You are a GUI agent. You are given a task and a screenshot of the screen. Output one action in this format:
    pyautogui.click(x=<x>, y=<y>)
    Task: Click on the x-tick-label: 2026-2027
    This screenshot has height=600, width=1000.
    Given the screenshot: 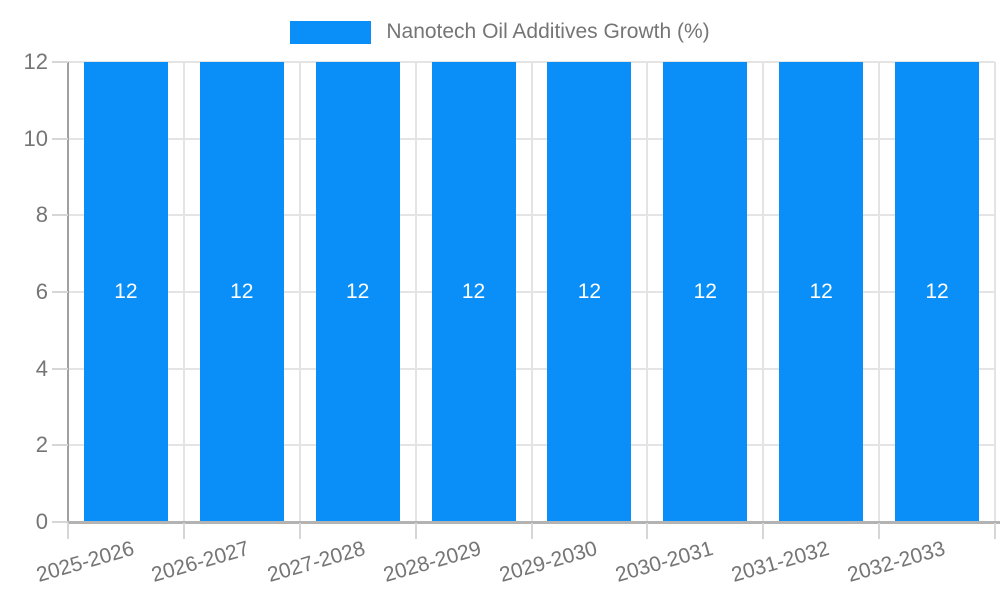 What is the action you would take?
    pyautogui.click(x=201, y=562)
    